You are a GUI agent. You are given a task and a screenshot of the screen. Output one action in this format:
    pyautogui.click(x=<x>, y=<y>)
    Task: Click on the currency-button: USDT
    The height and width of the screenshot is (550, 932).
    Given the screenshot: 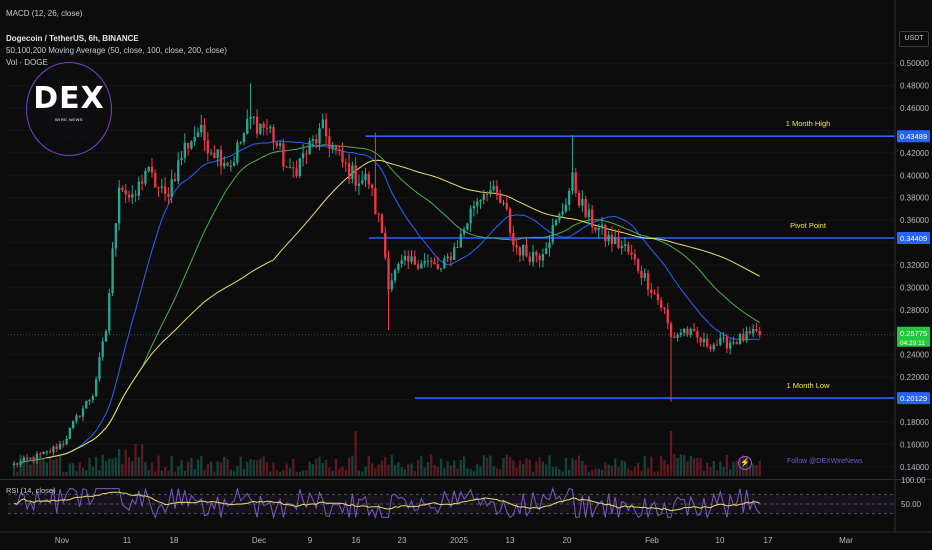 What is the action you would take?
    pyautogui.click(x=914, y=39)
    